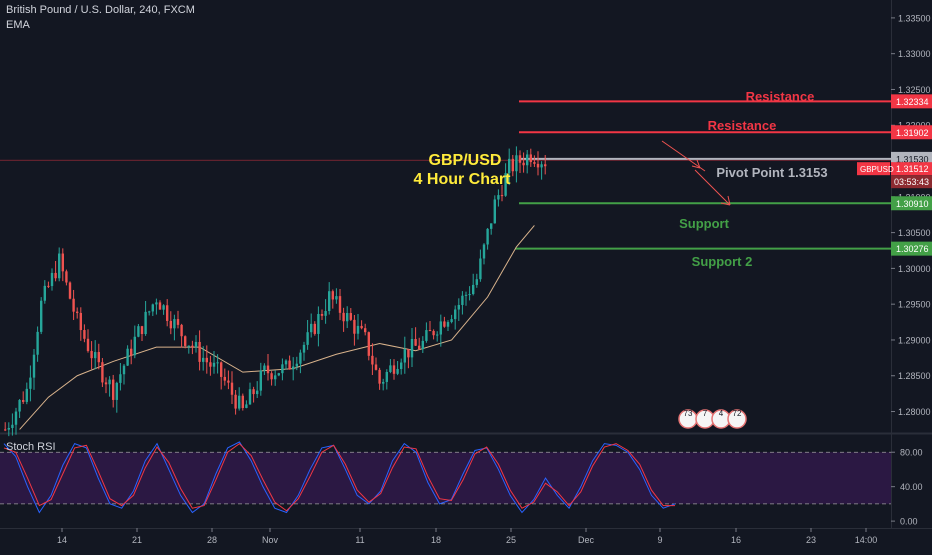 The width and height of the screenshot is (932, 555). What do you see at coordinates (704, 223) in the screenshot?
I see `support-1-label: Support` at bounding box center [704, 223].